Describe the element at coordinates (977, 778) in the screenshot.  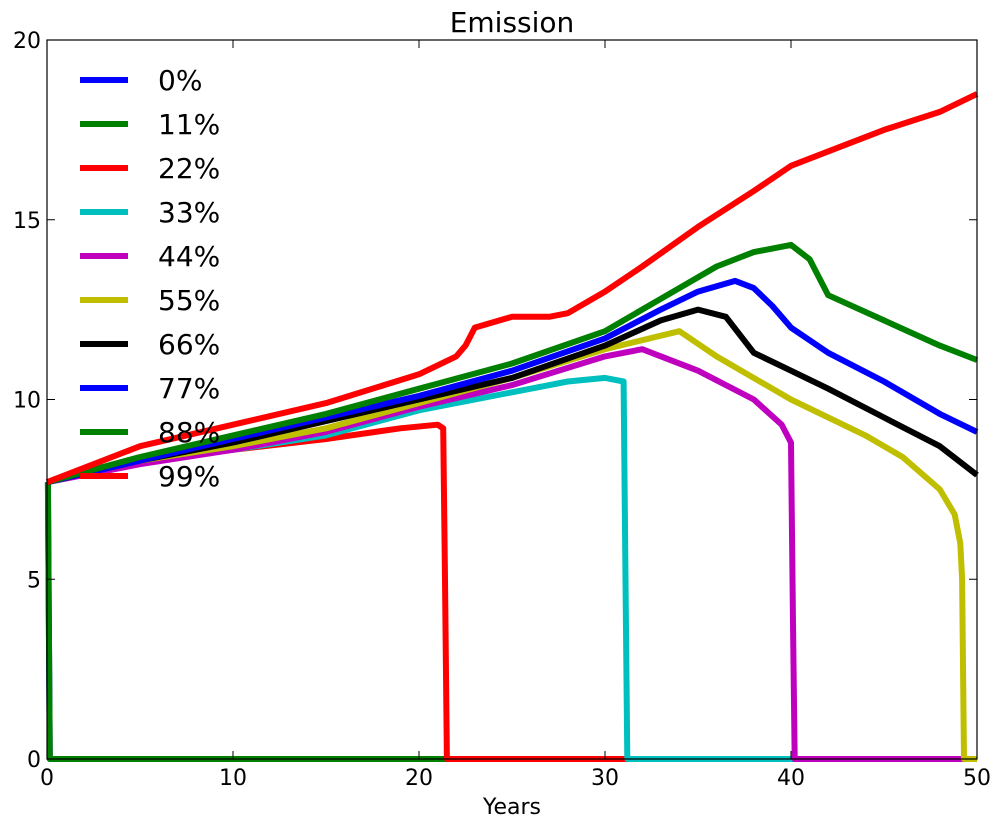
I see `x-tick-label: 50` at that location.